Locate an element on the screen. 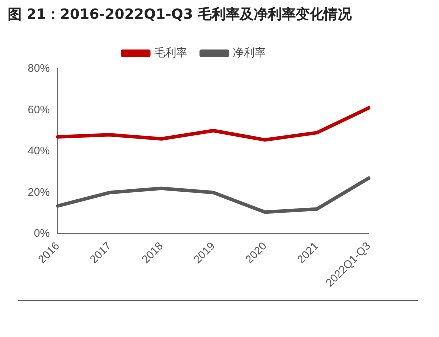 This screenshot has height=337, width=439. y-tick-label: 40% is located at coordinates (39, 152).